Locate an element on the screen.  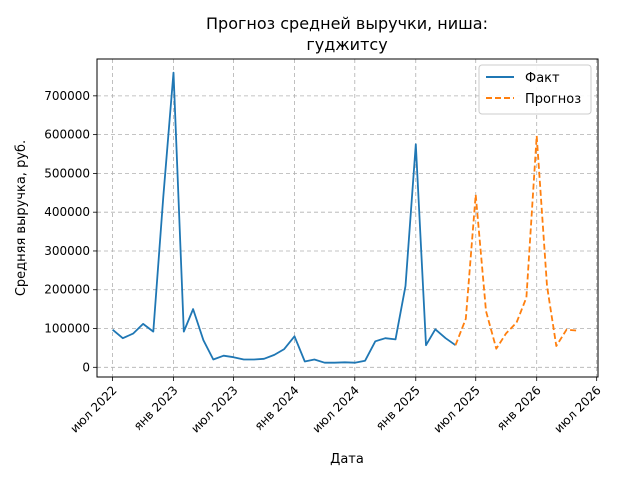
legend-label-forecast: Прогноз is located at coordinates (553, 99).